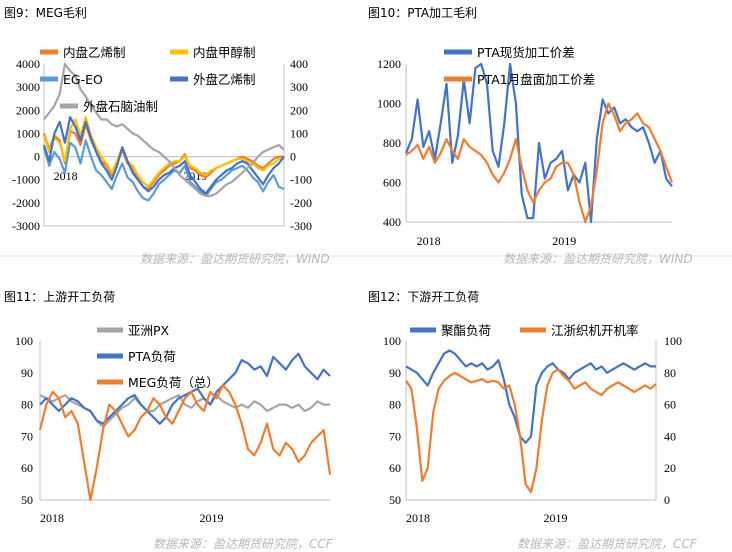 The width and height of the screenshot is (732, 552). I want to click on y-right-tick-label: 200, so click(299, 110).